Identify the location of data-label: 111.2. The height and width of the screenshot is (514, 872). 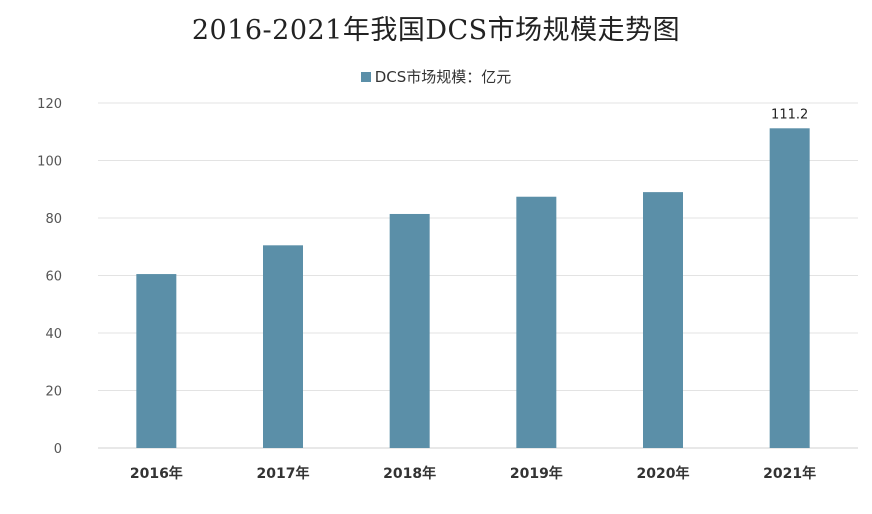
(789, 114).